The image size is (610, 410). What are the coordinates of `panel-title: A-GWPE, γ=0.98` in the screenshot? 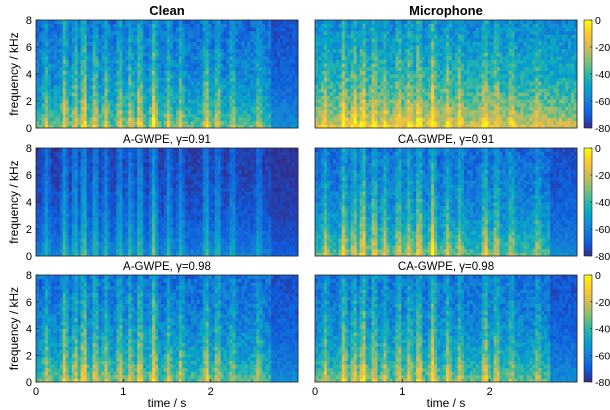 It's located at (167, 267).